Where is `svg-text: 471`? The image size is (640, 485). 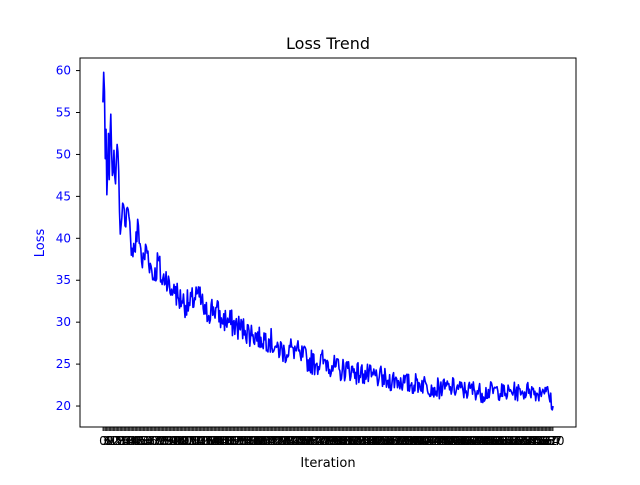
svg-text: 471 is located at coordinates (474, 441).